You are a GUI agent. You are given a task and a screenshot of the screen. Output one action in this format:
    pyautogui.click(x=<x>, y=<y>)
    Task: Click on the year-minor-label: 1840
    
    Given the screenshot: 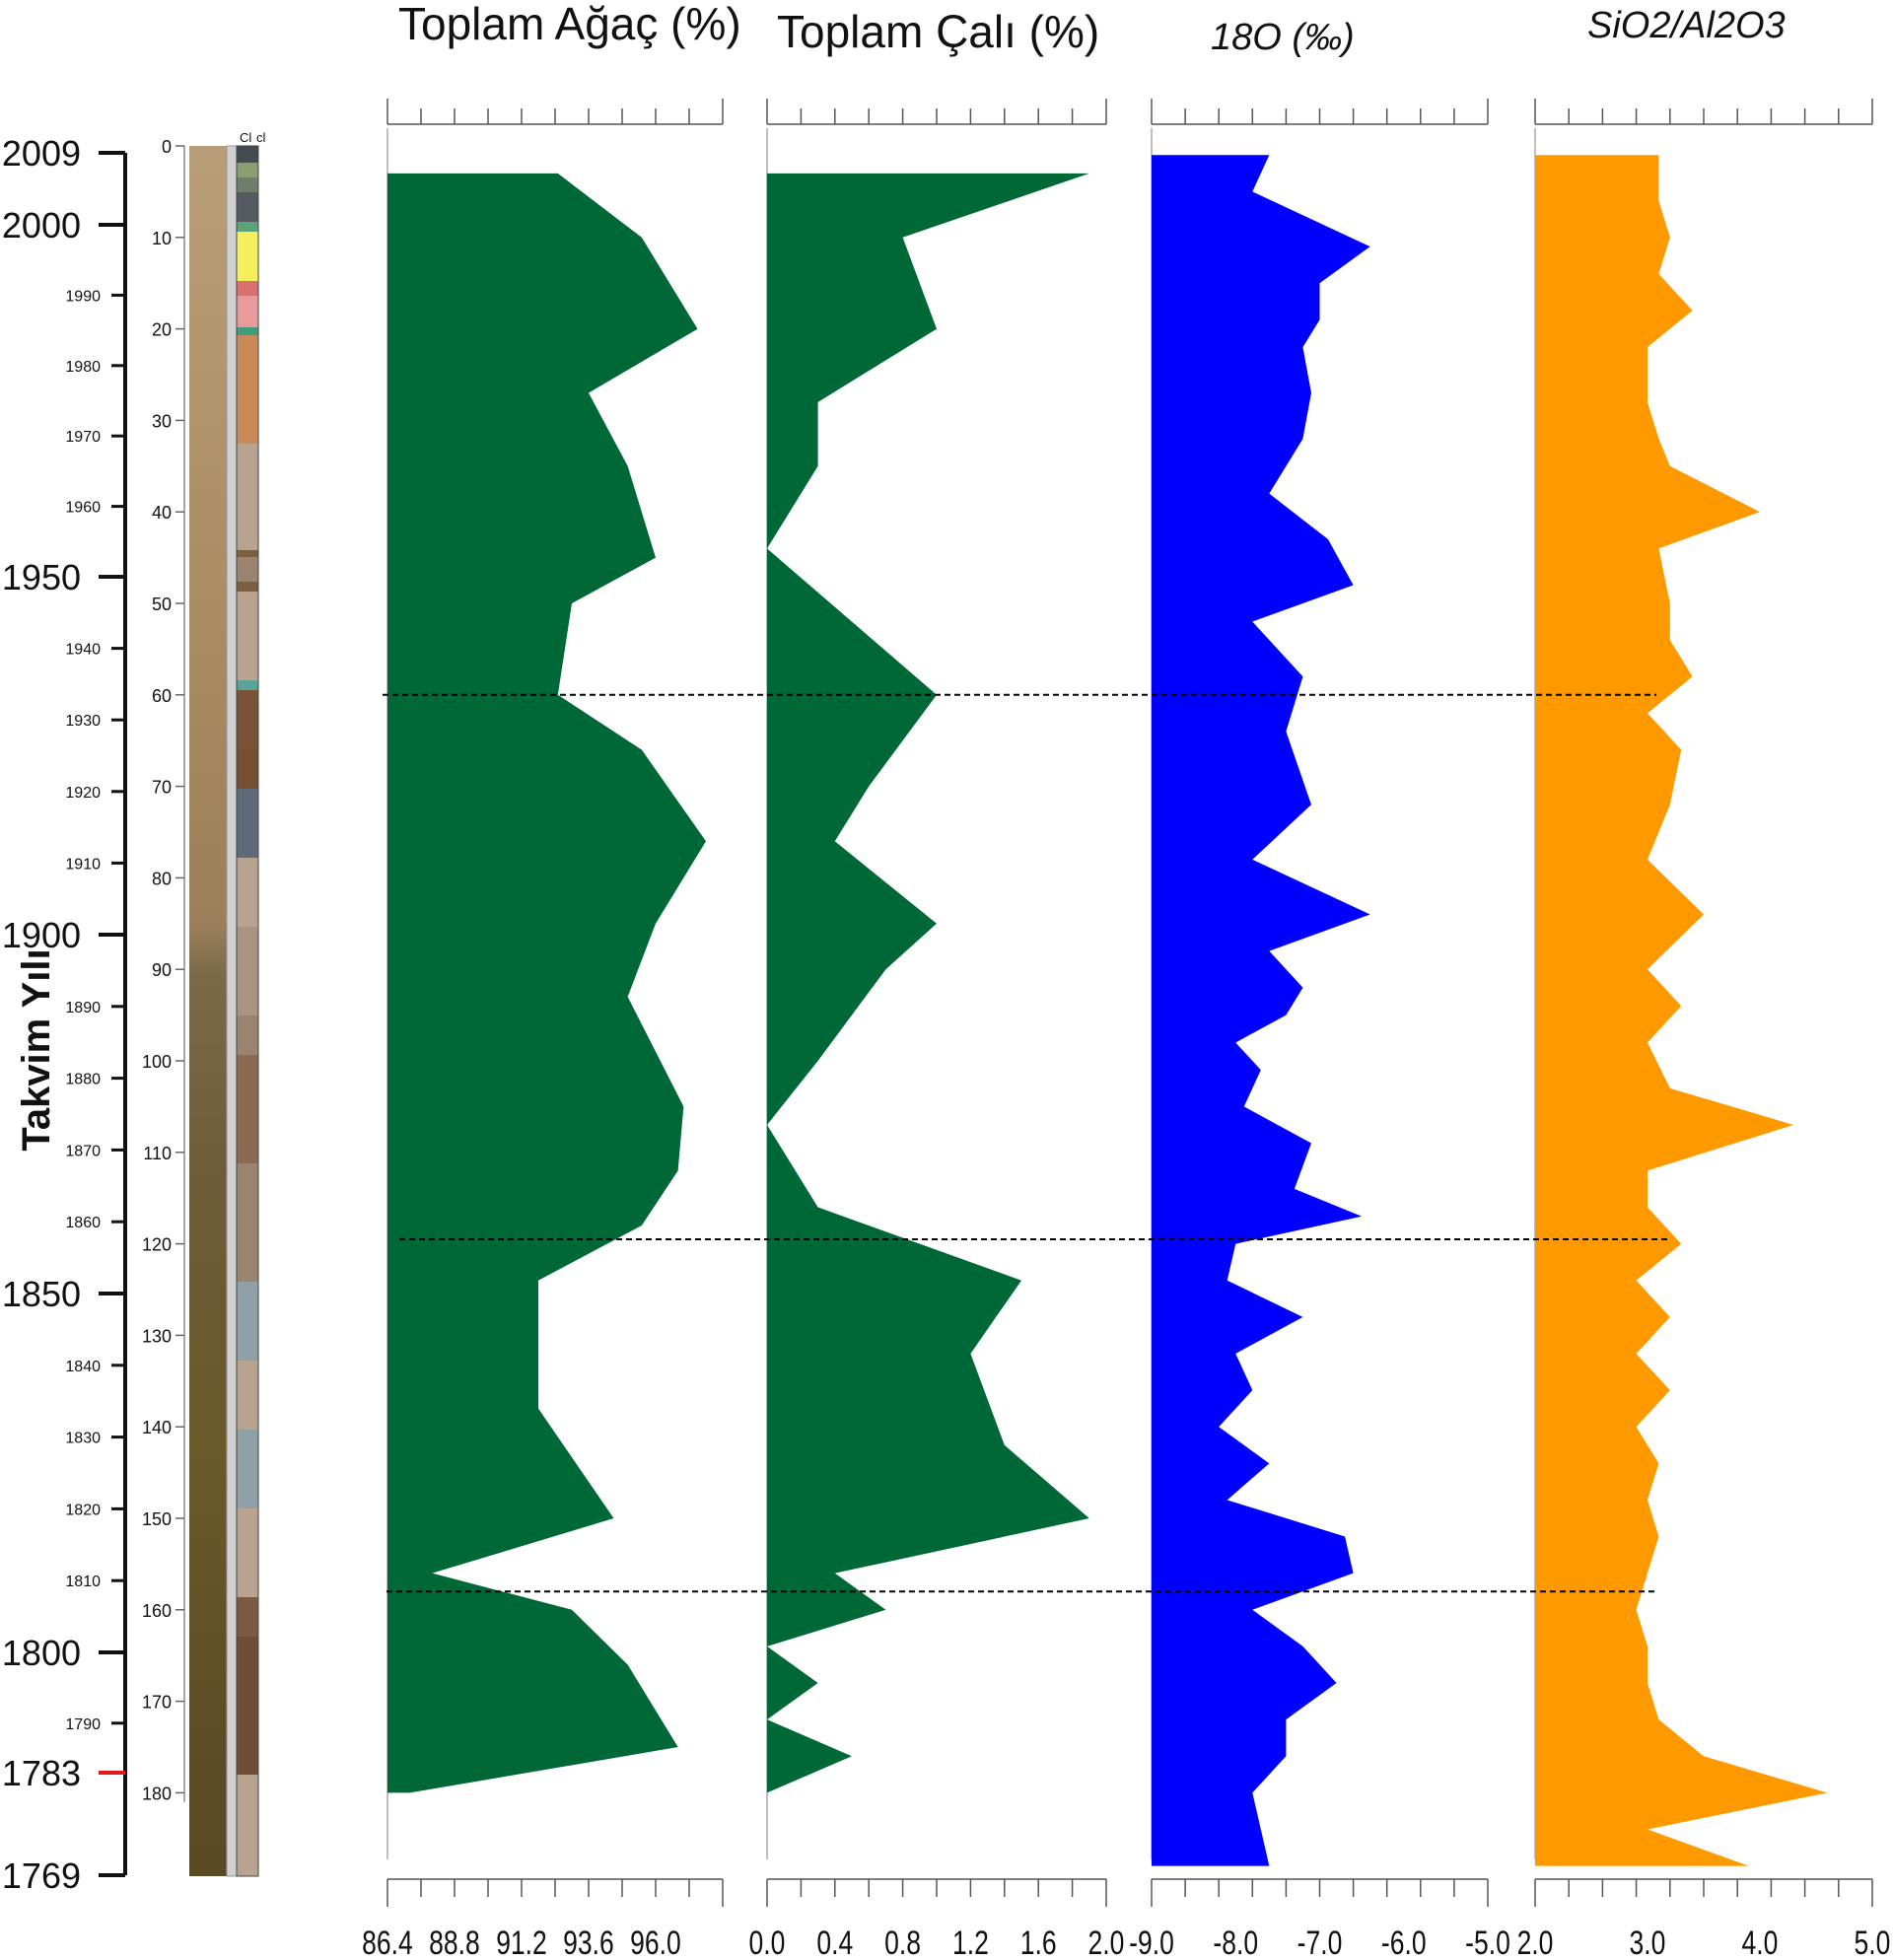 What is the action you would take?
    pyautogui.click(x=83, y=1367)
    